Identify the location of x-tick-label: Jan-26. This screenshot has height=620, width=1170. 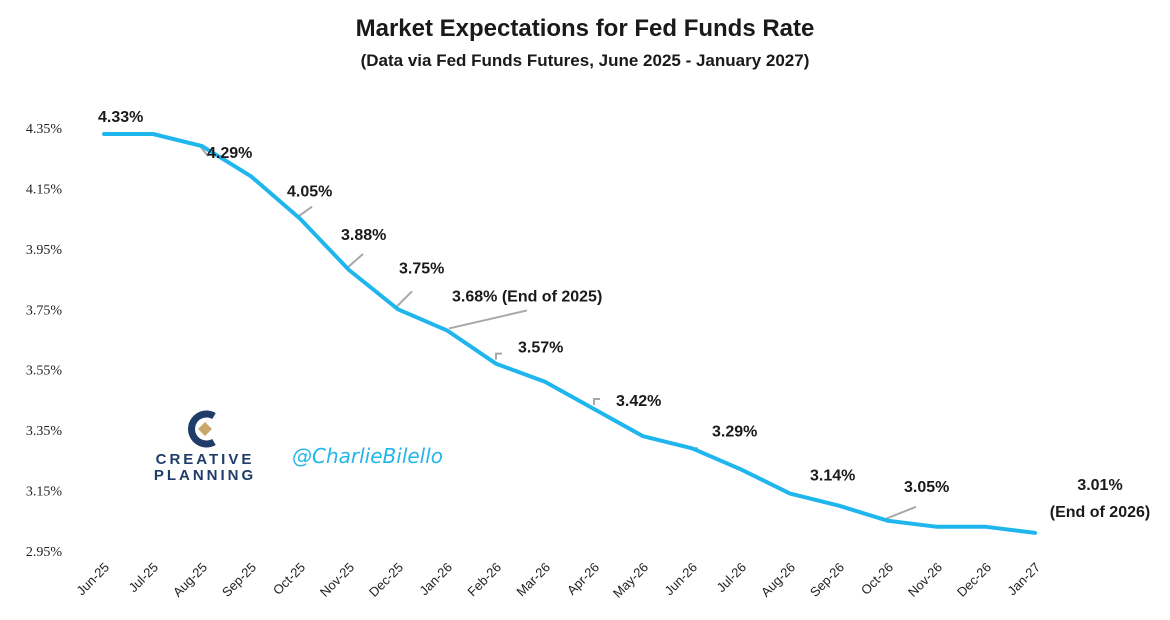
(435, 579).